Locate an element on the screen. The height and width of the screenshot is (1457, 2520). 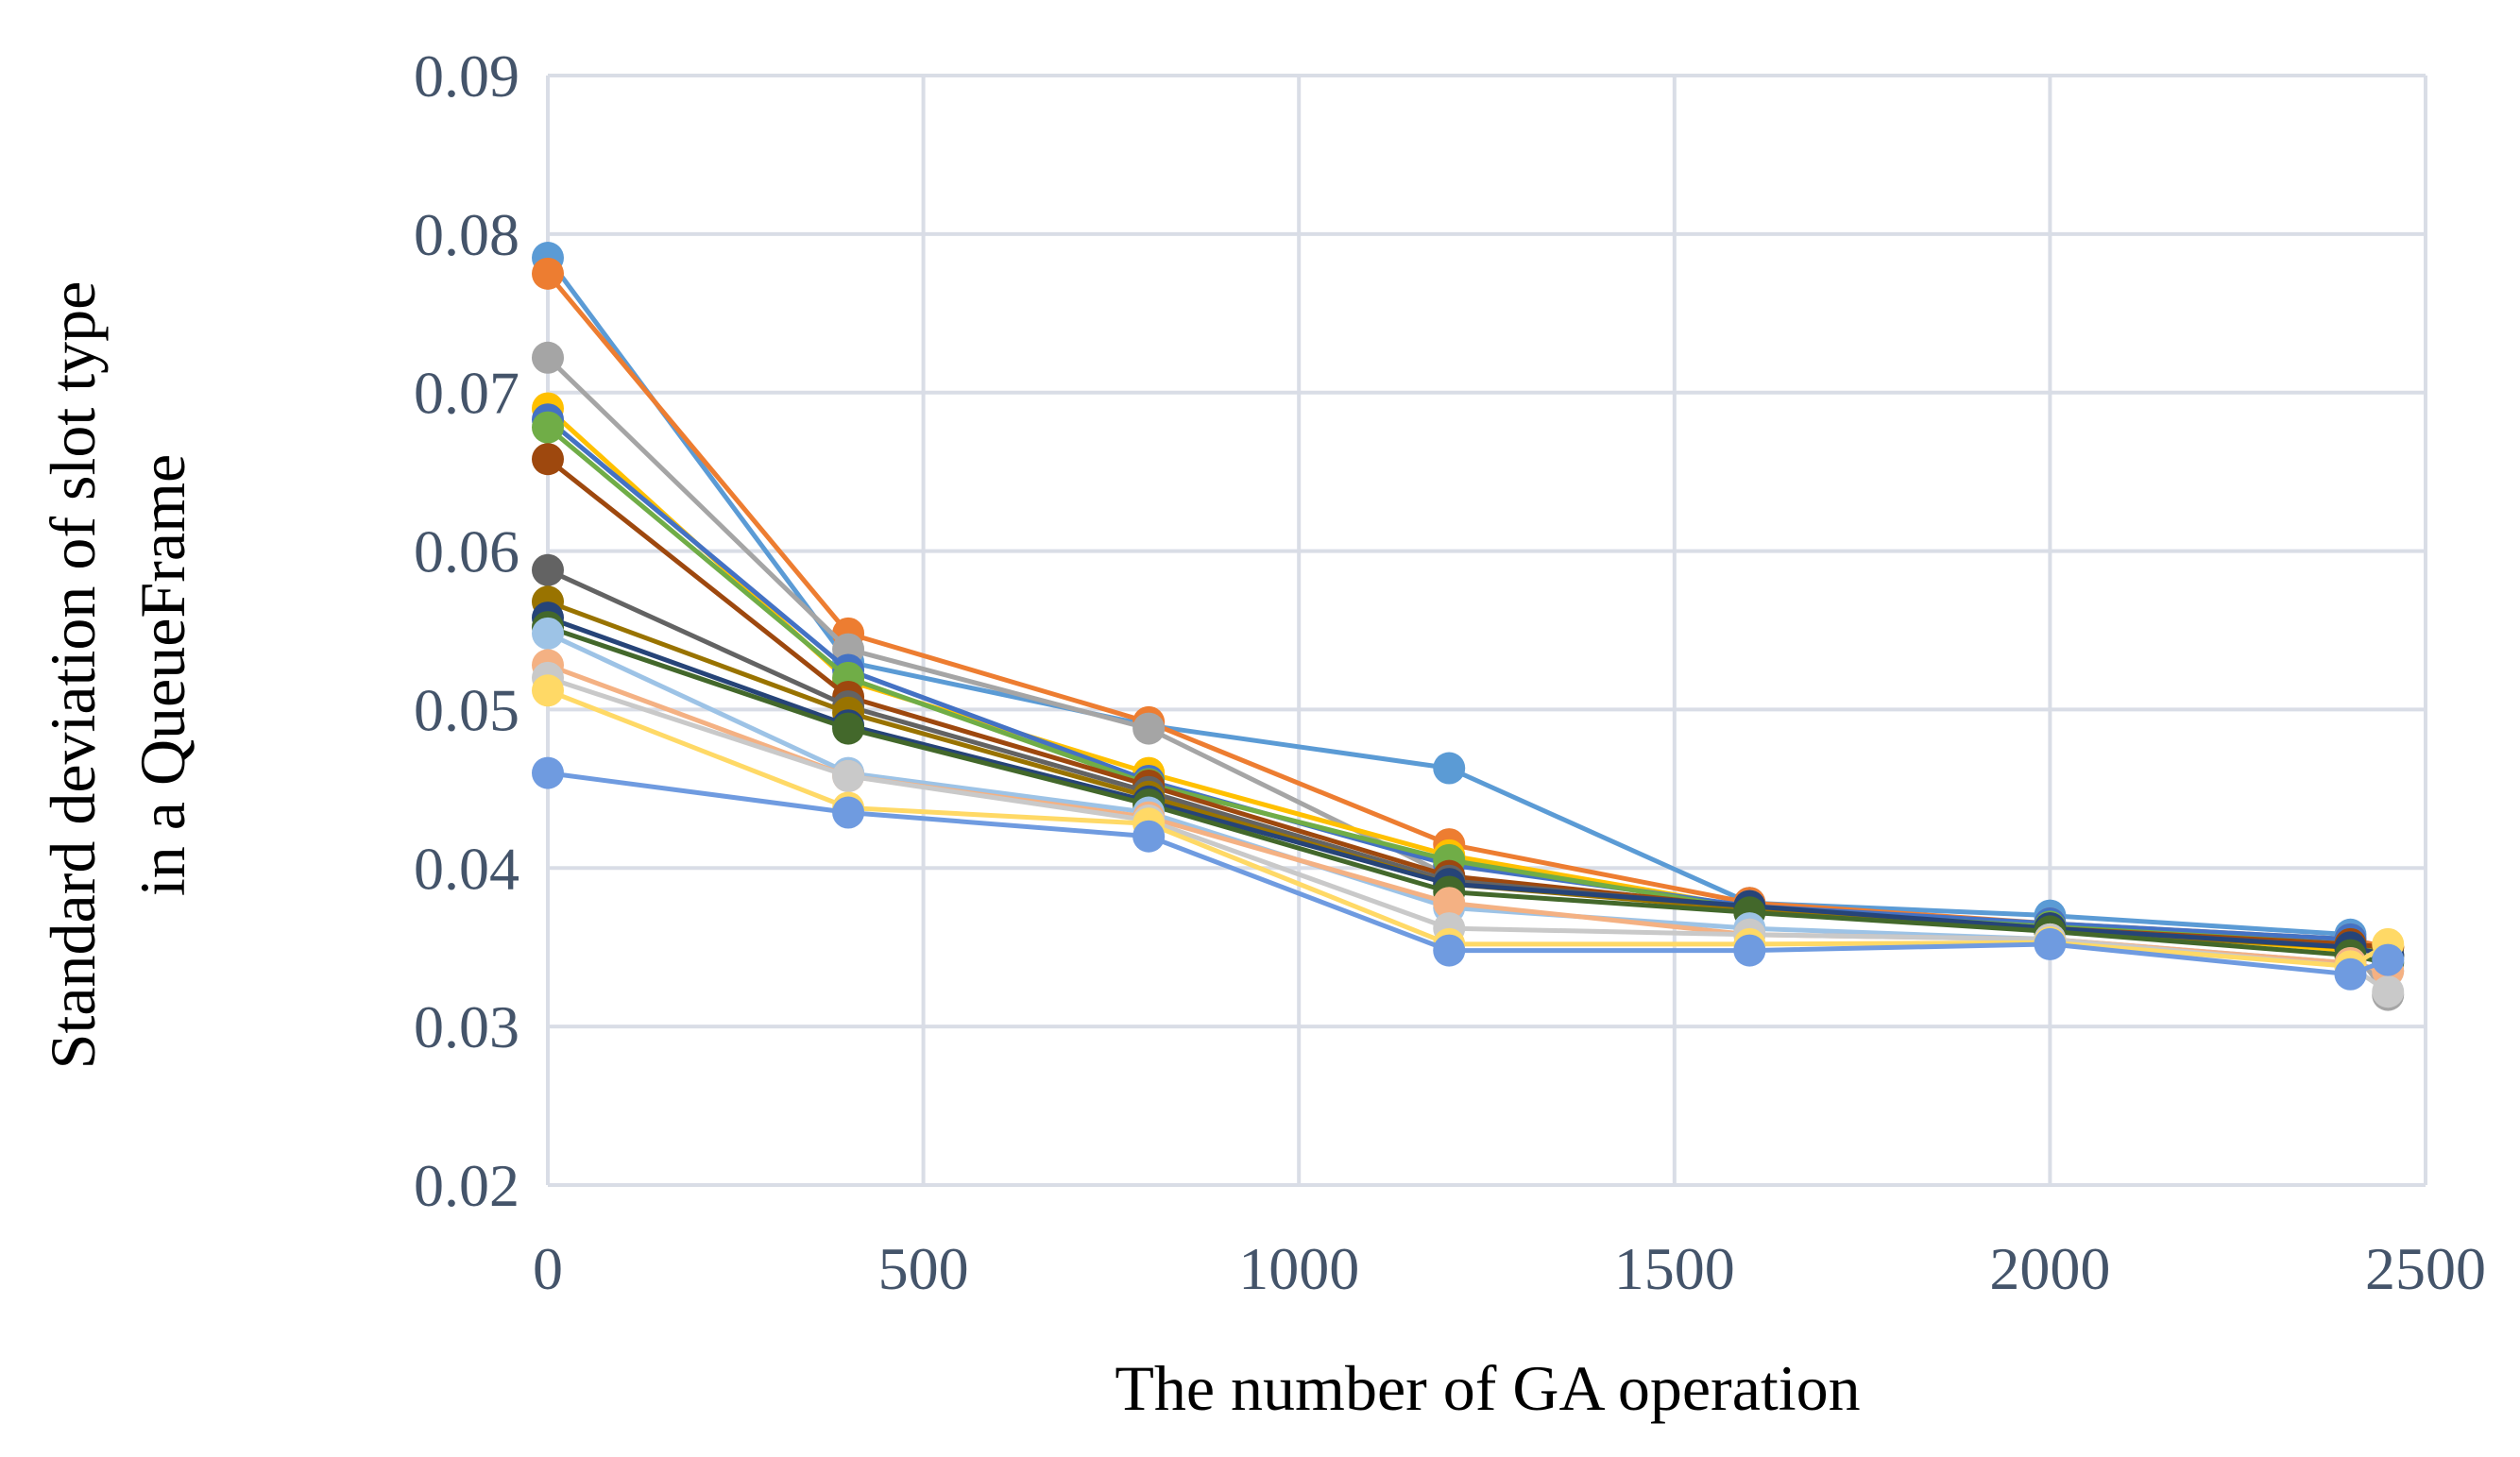
y-tick-label: 0.08 is located at coordinates (467, 234).